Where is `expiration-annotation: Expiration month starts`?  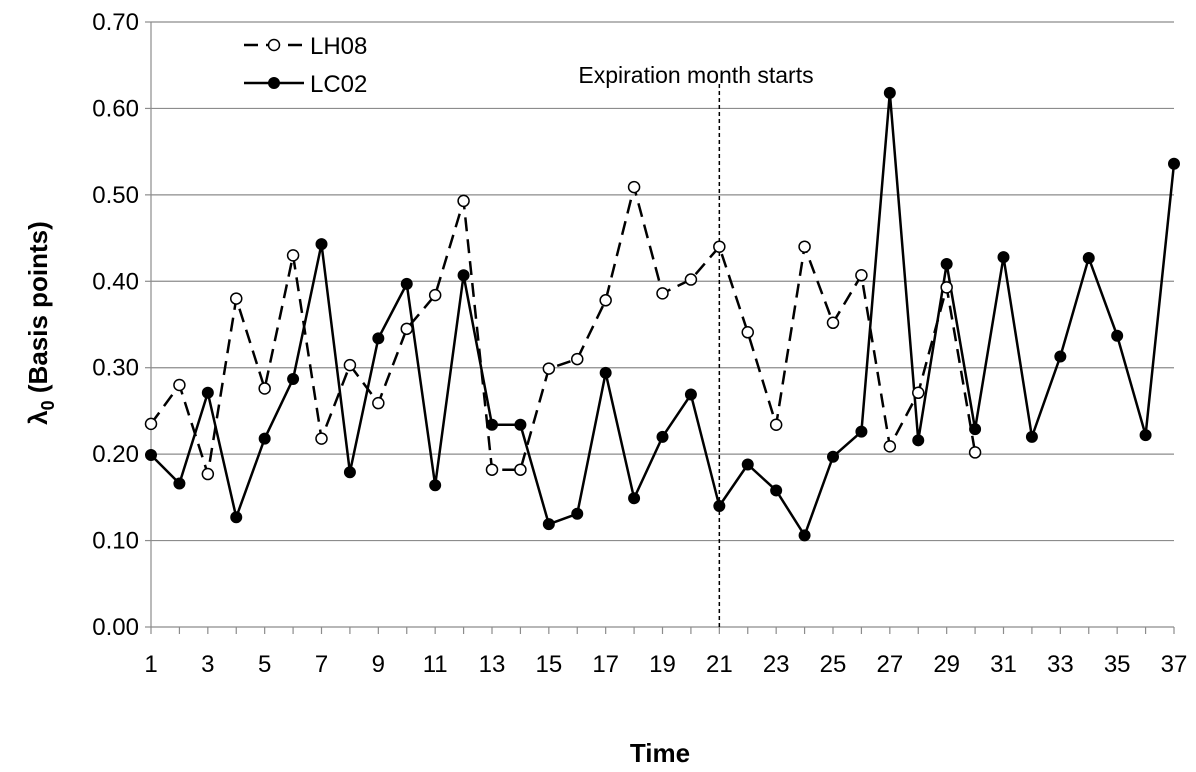 expiration-annotation: Expiration month starts is located at coordinates (695, 75).